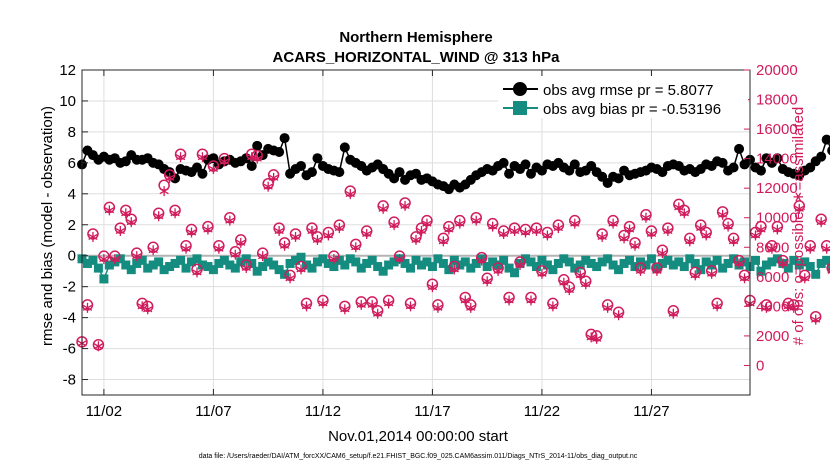 The image size is (830, 475). What do you see at coordinates (67, 101) in the screenshot?
I see `y-tick-label: 10` at bounding box center [67, 101].